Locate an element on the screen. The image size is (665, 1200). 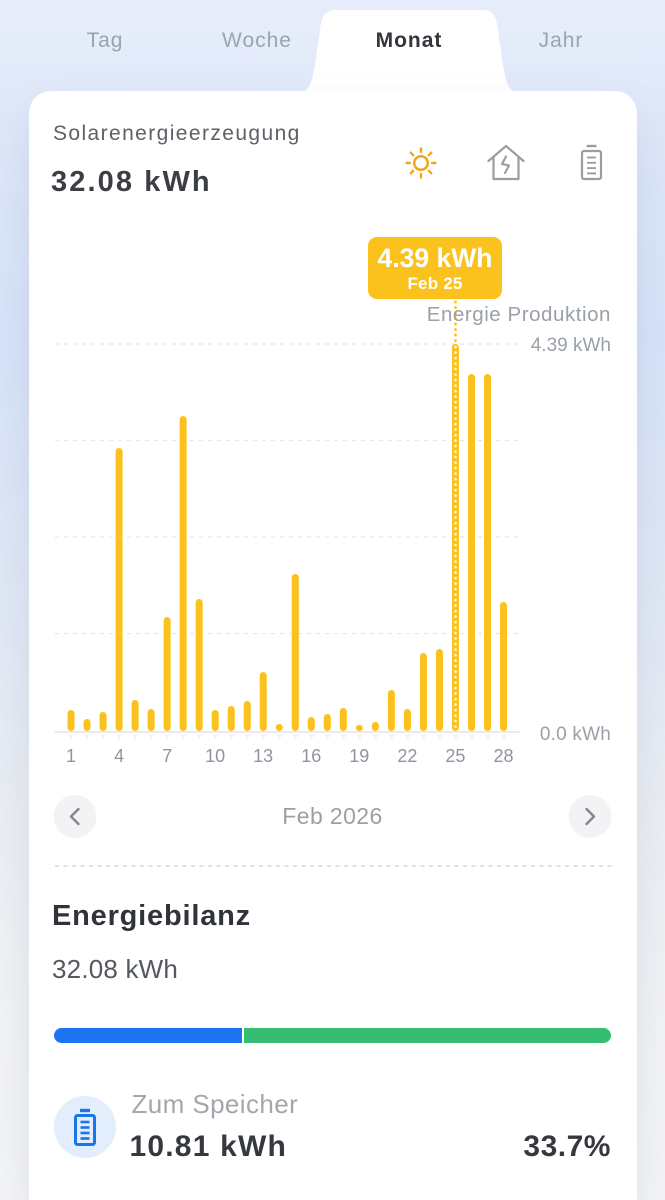
svg-text: 28 is located at coordinates (503, 756).